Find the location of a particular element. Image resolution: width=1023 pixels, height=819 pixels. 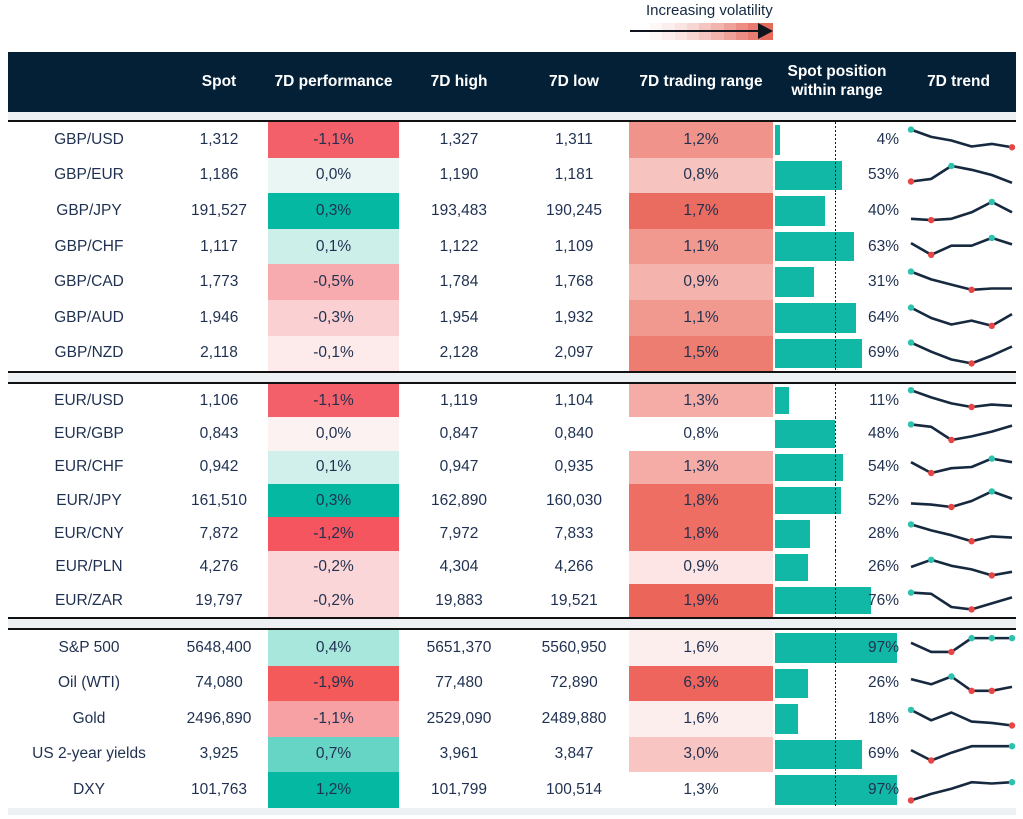

low-value: 7,833 is located at coordinates (574, 533).